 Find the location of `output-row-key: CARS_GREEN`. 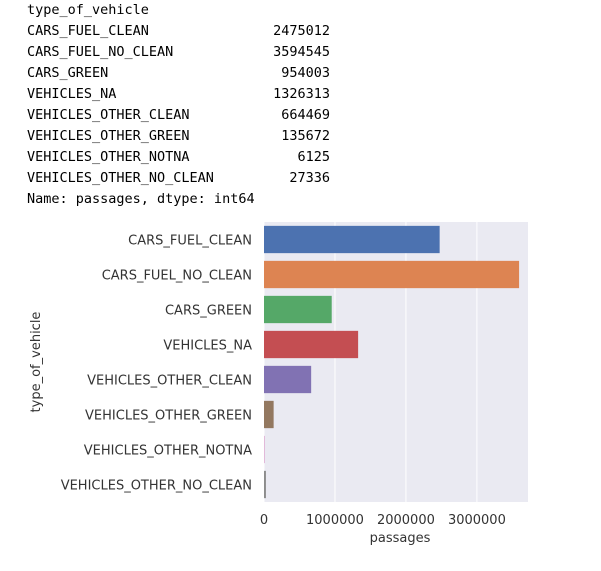

output-row-key: CARS_GREEN is located at coordinates (68, 73).